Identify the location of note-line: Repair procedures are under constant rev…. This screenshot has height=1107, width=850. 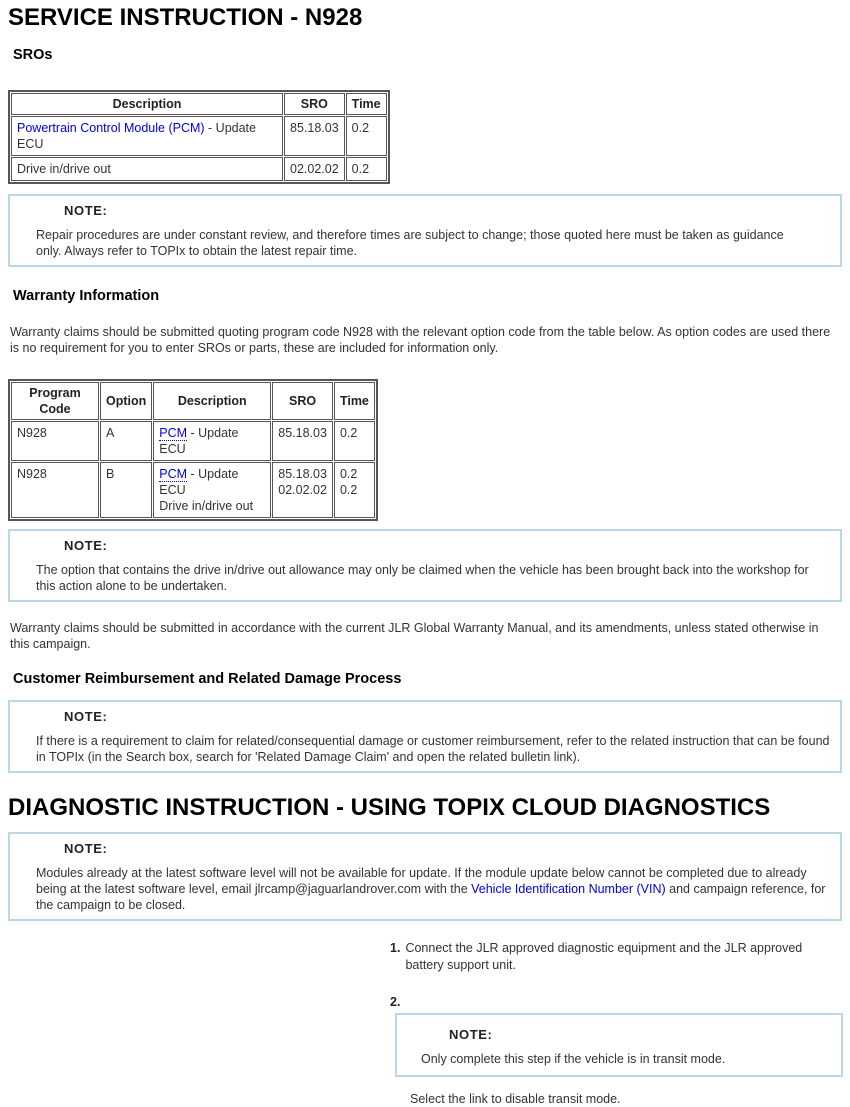
(410, 243).